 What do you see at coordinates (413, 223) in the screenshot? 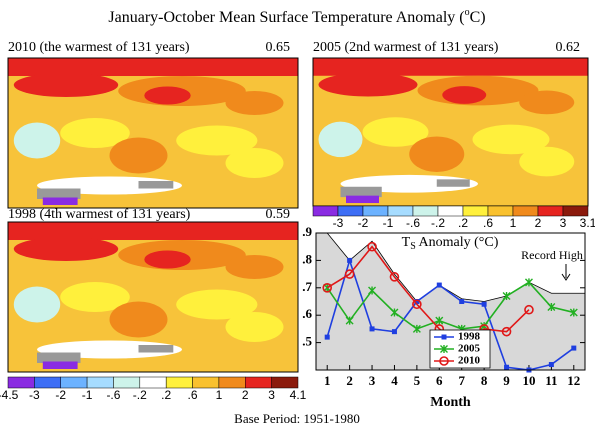
I see `colorbar-label: -.6` at bounding box center [413, 223].